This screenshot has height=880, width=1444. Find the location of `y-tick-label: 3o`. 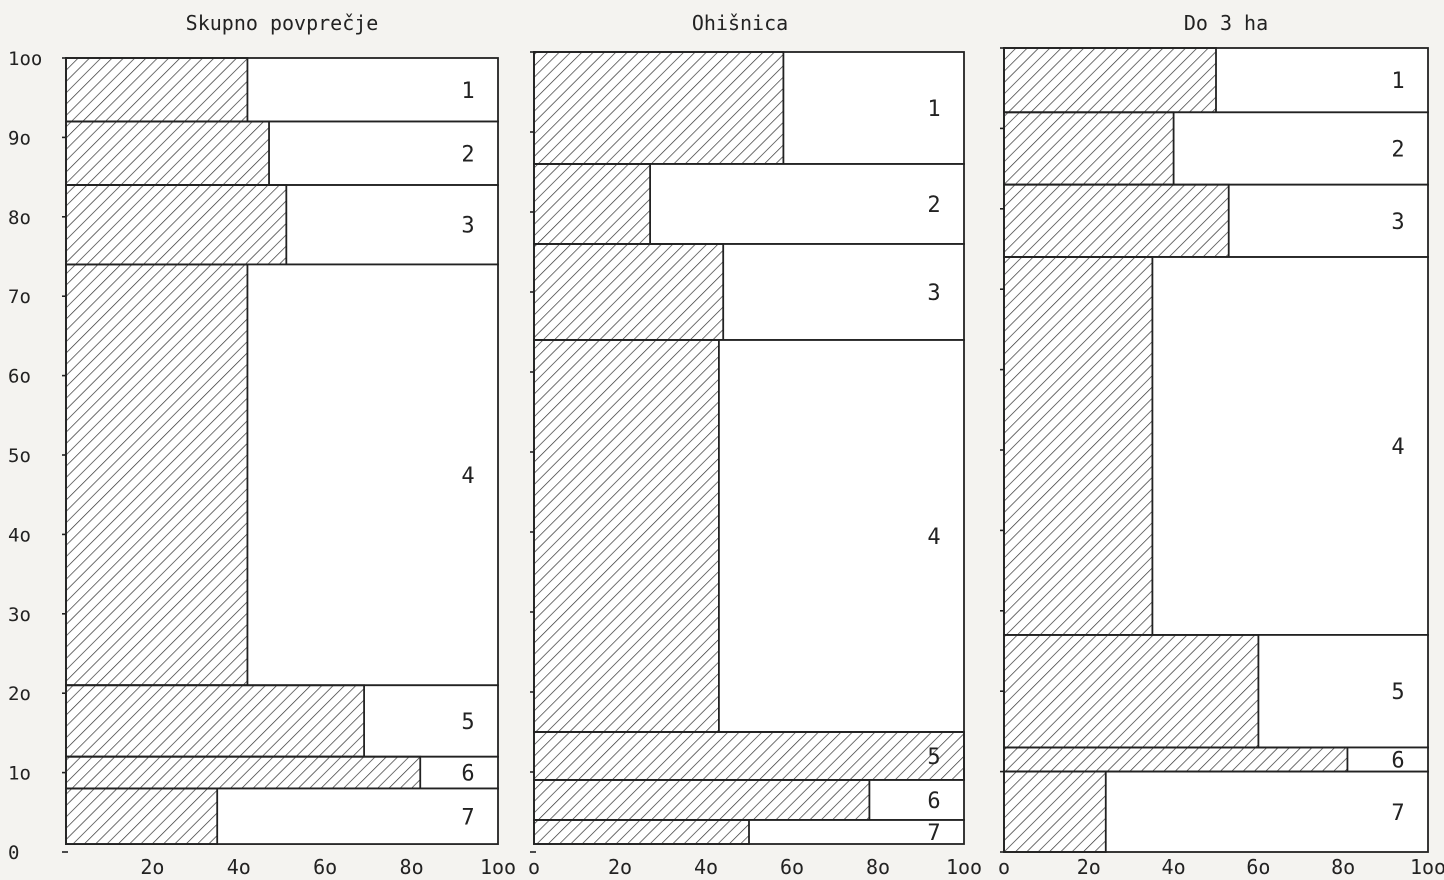

y-tick-label: 3o is located at coordinates (19, 615).